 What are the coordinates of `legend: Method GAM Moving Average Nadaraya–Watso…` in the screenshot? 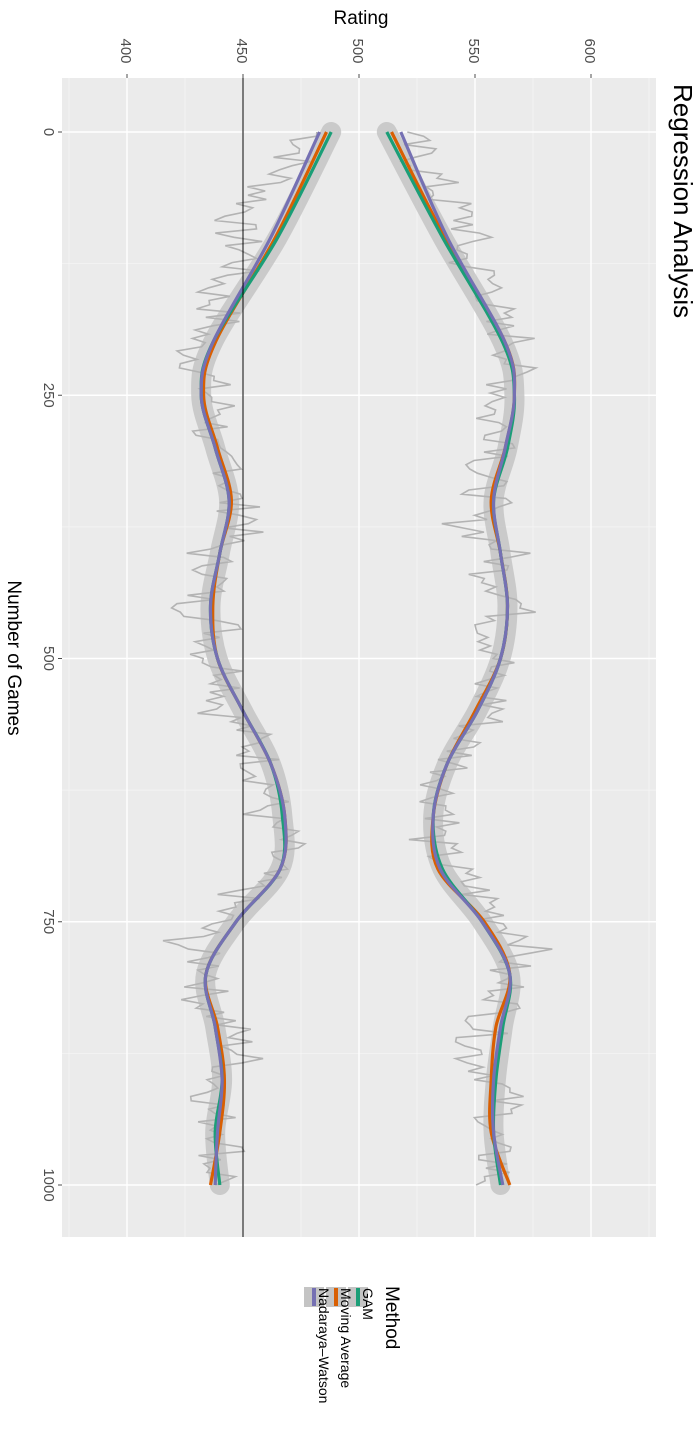 It's located at (353, 1344).